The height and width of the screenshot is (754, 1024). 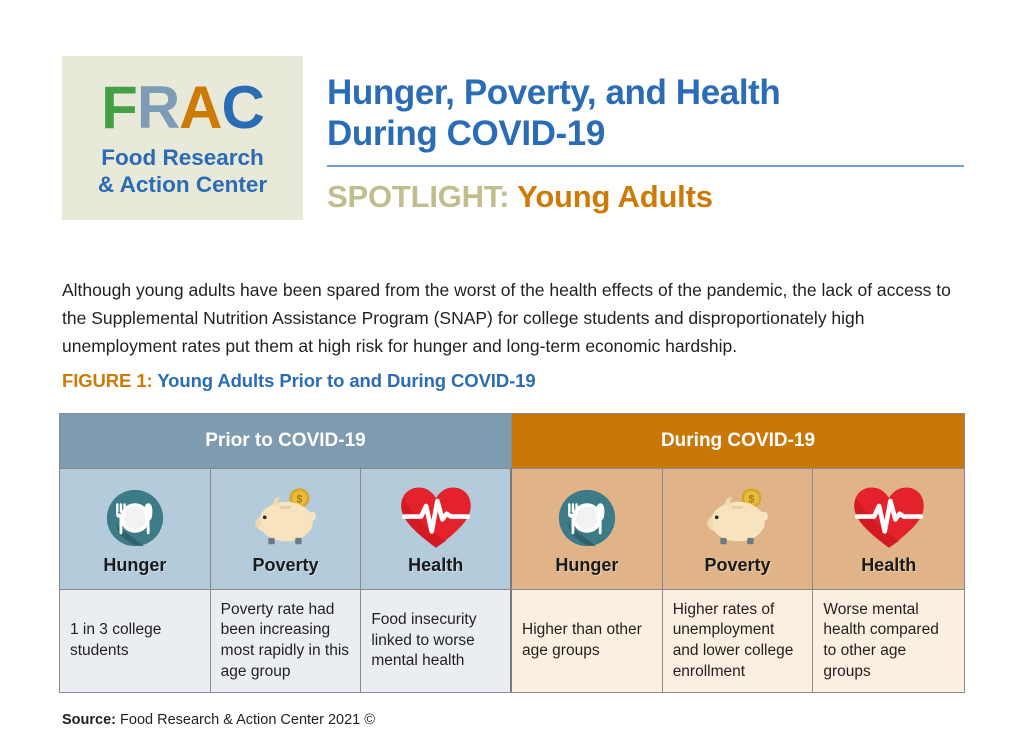 I want to click on figure-label: FIGURE 1:, so click(x=107, y=380).